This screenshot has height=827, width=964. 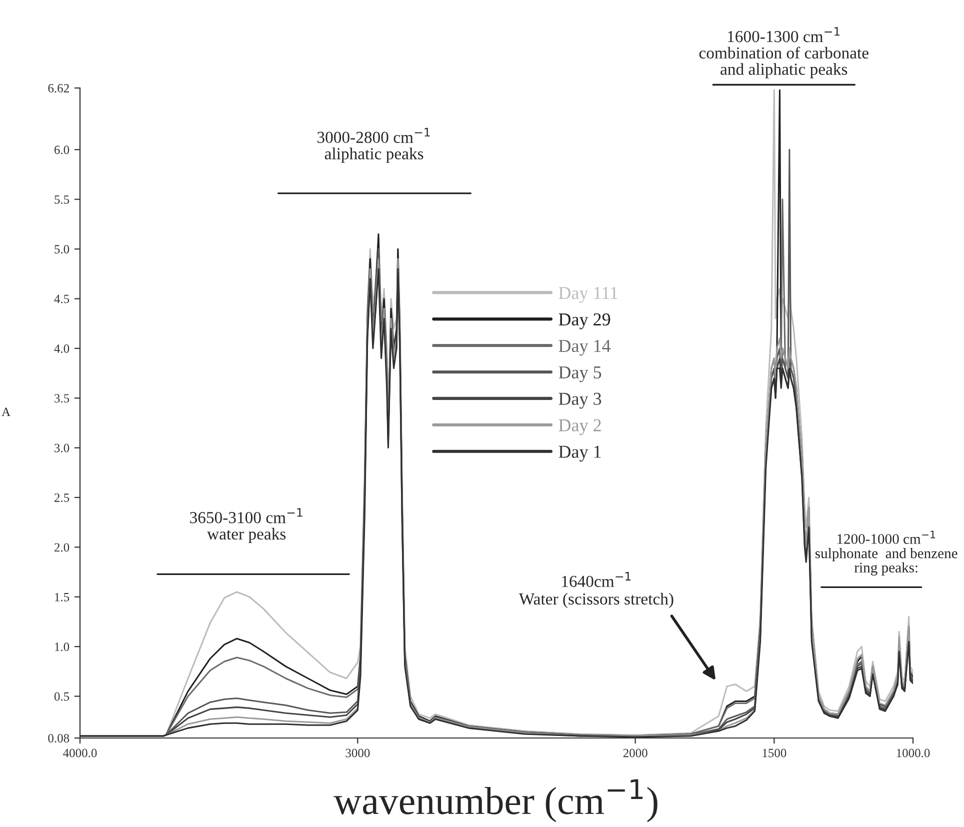 I want to click on text: Day 2, so click(x=579, y=427).